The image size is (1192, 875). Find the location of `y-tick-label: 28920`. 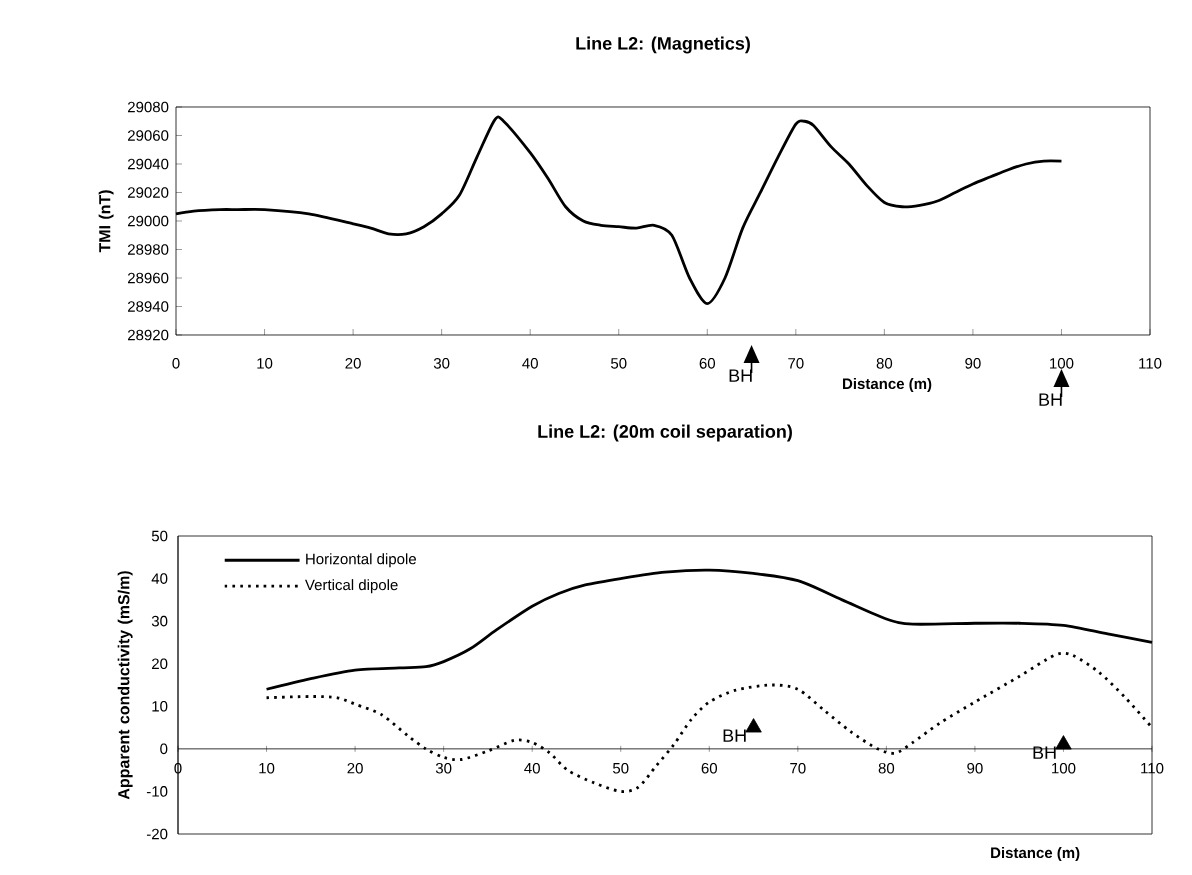

y-tick-label: 28920 is located at coordinates (148, 335).